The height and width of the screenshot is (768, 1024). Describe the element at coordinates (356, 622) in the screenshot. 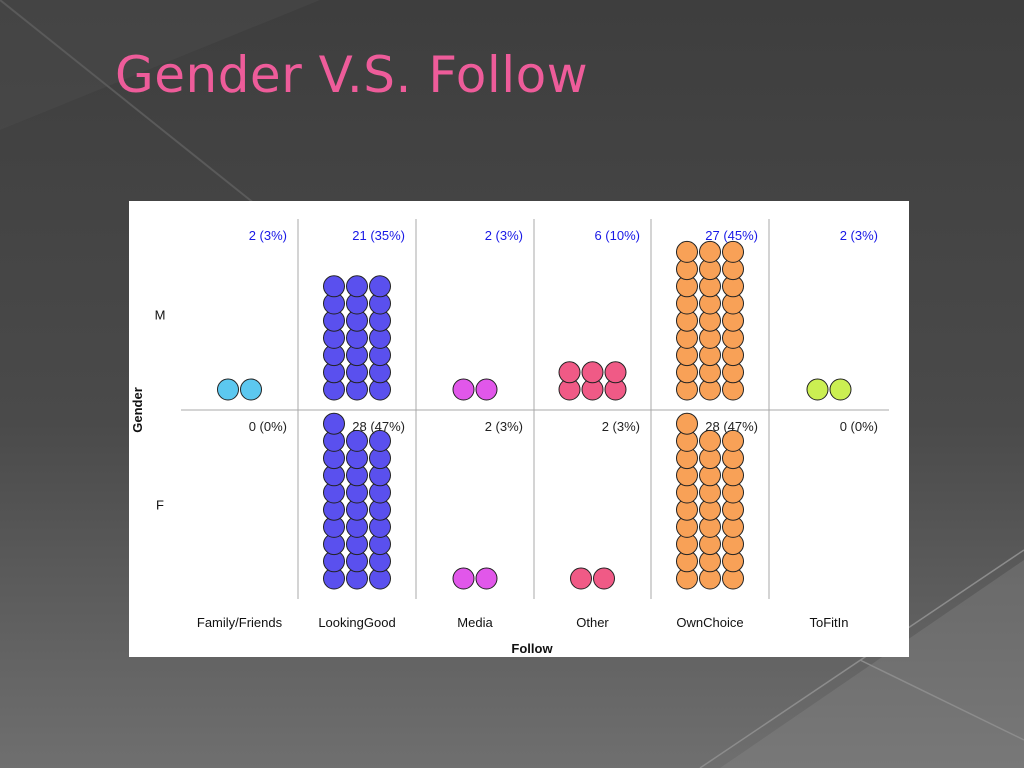

I see `category-label: LookingGood` at that location.